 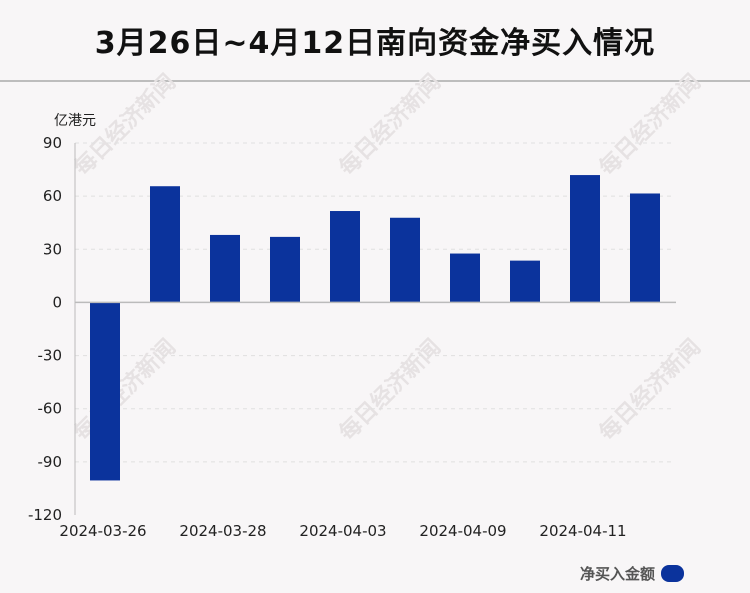 What do you see at coordinates (222, 531) in the screenshot?
I see `x-tick-label: 2024-03-28` at bounding box center [222, 531].